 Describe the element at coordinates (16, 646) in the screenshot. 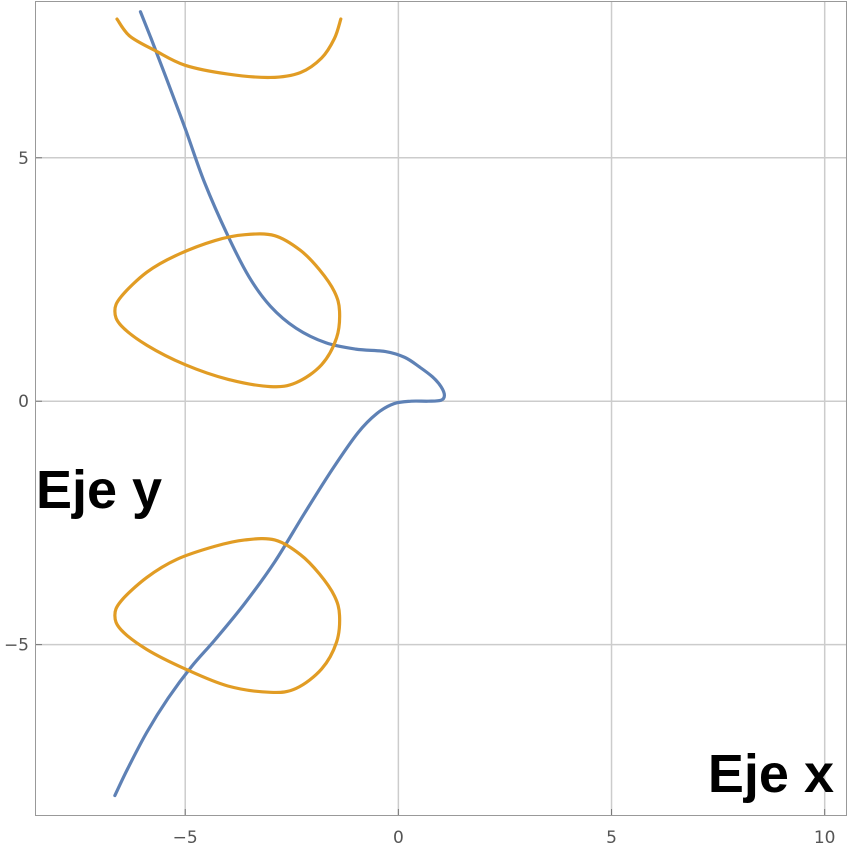

I see `y-tick-label: −5` at that location.